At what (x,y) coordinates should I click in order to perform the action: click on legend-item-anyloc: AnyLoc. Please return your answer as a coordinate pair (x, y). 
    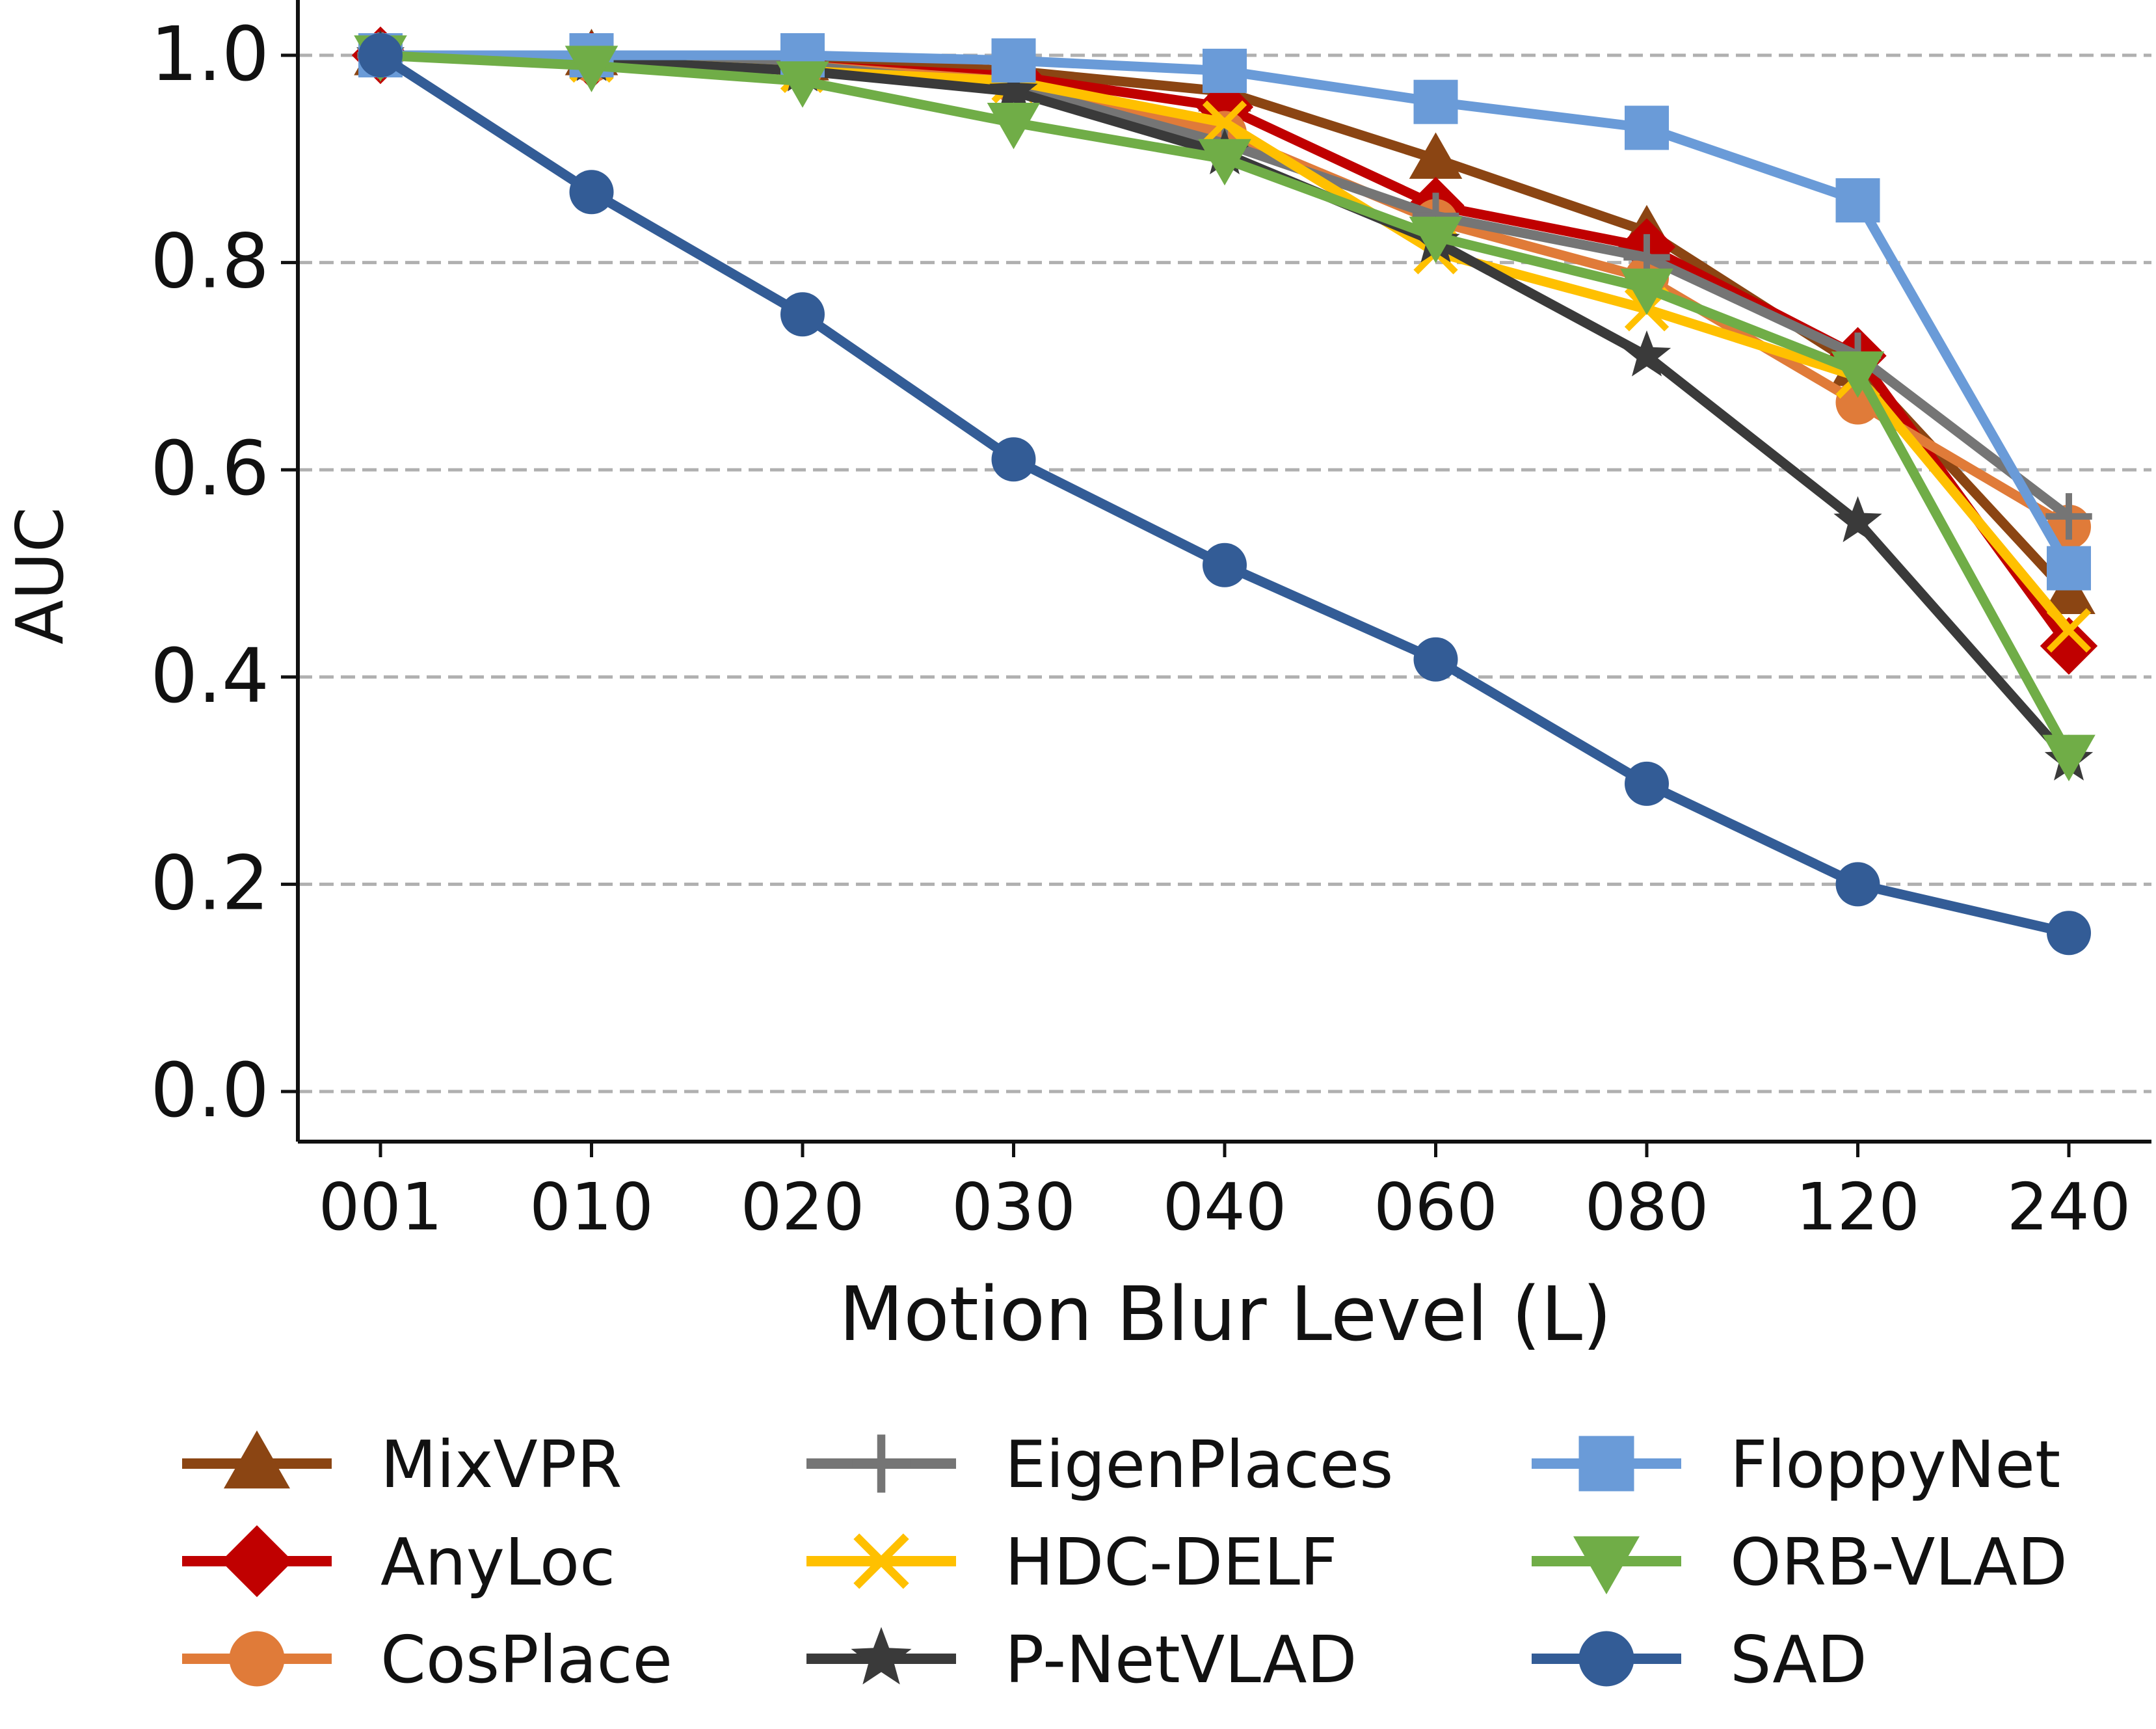
    Looking at the image, I should click on (399, 1562).